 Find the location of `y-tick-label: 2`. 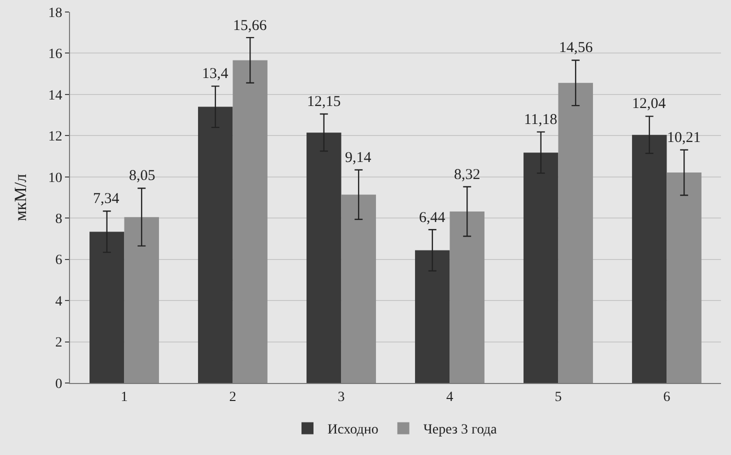

y-tick-label: 2 is located at coordinates (58, 343).